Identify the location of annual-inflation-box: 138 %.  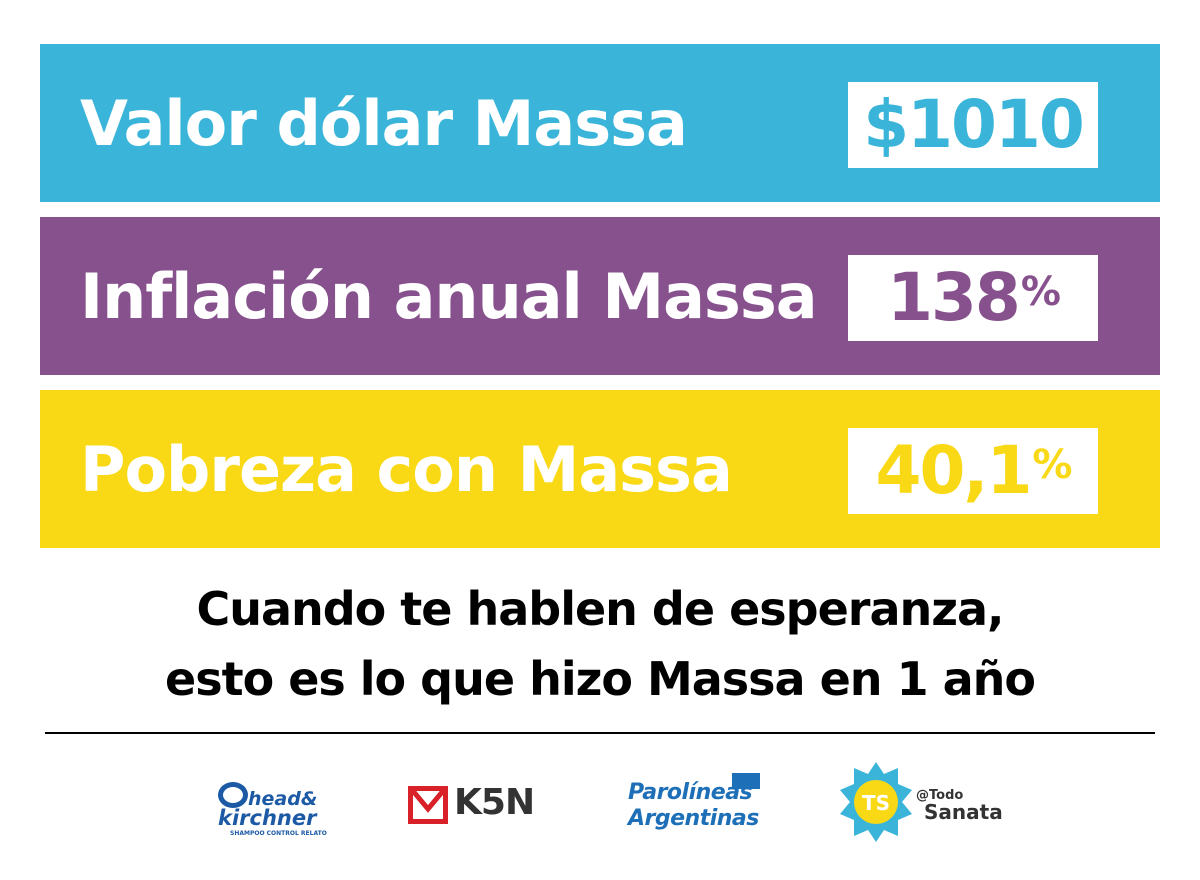
(973, 298).